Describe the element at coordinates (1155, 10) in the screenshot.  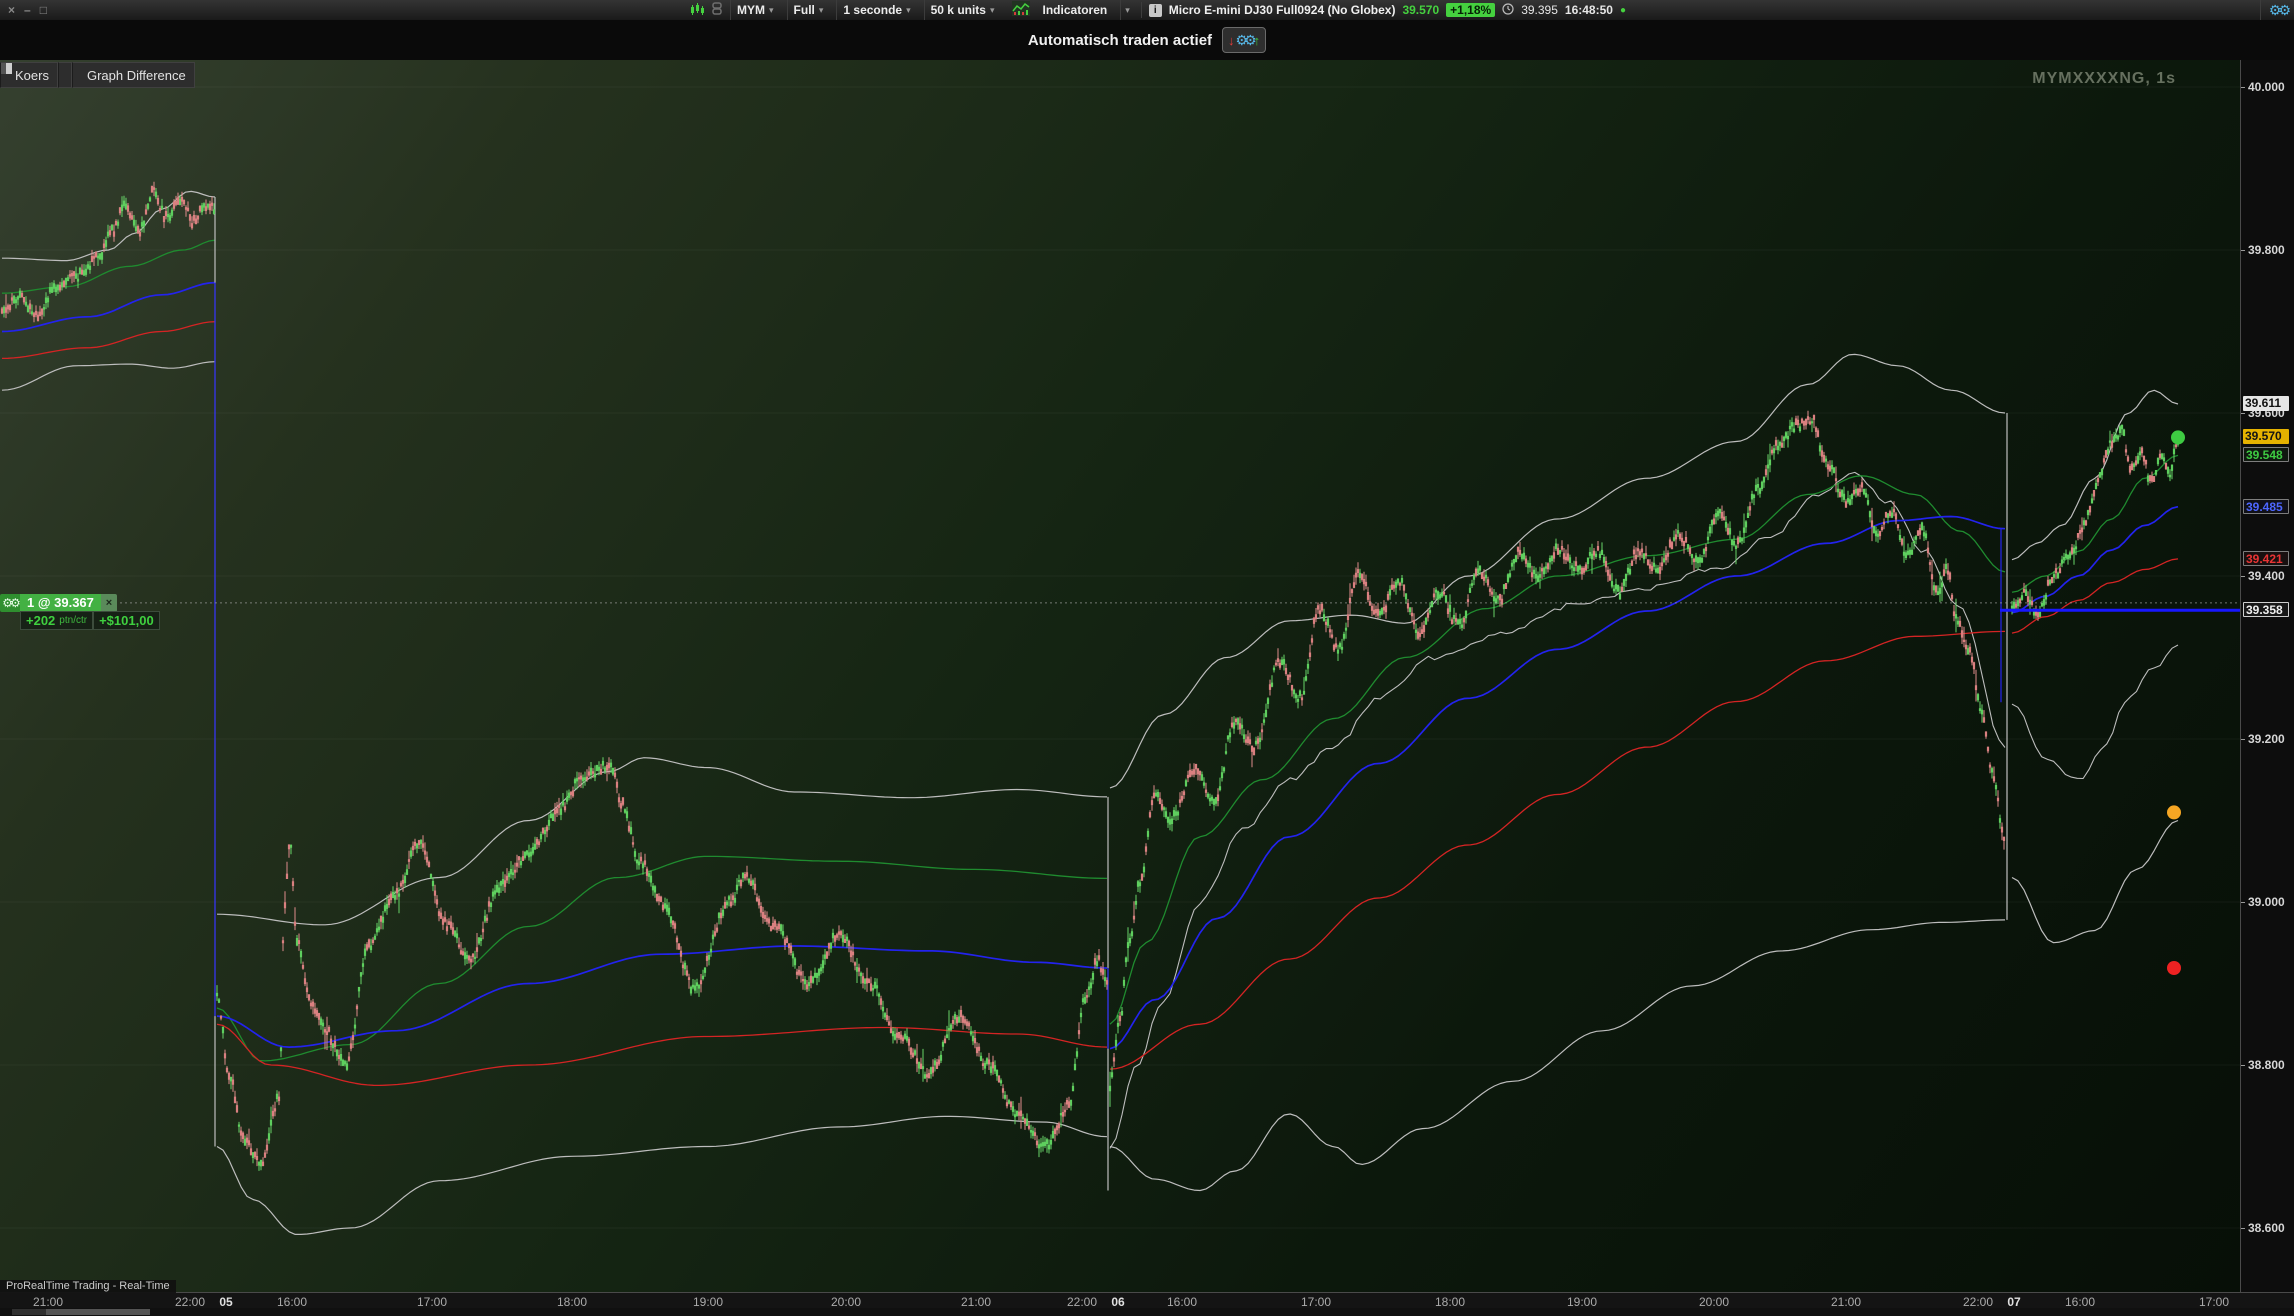
I see `instrument-info-icon: i` at that location.